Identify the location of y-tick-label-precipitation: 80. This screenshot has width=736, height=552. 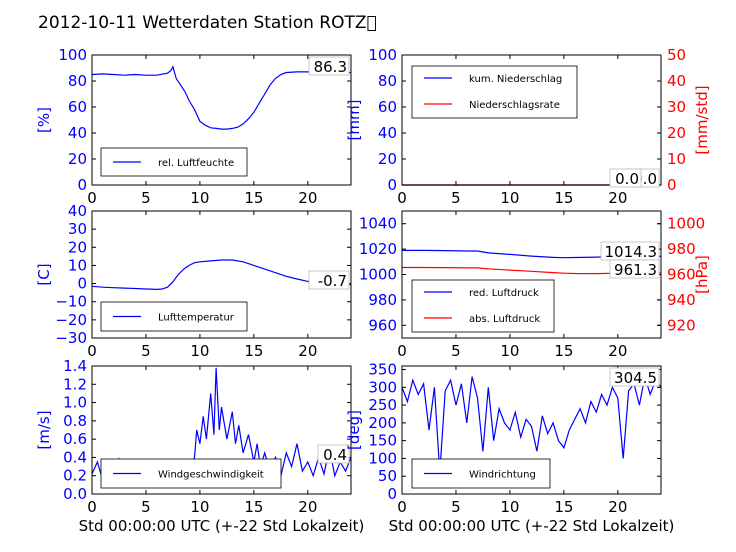
(387, 81).